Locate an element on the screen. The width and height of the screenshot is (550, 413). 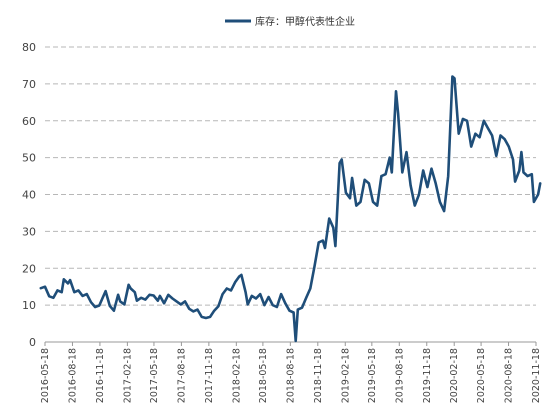
y-tick-label: 70 is located at coordinates (29, 84).